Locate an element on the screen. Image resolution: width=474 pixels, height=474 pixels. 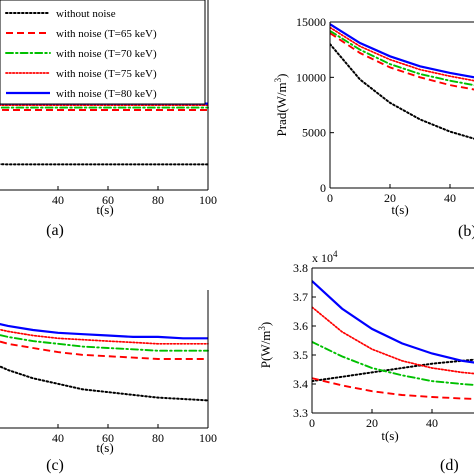
panel-b-ylabel: Prad(W/m3) is located at coordinates (281, 105).